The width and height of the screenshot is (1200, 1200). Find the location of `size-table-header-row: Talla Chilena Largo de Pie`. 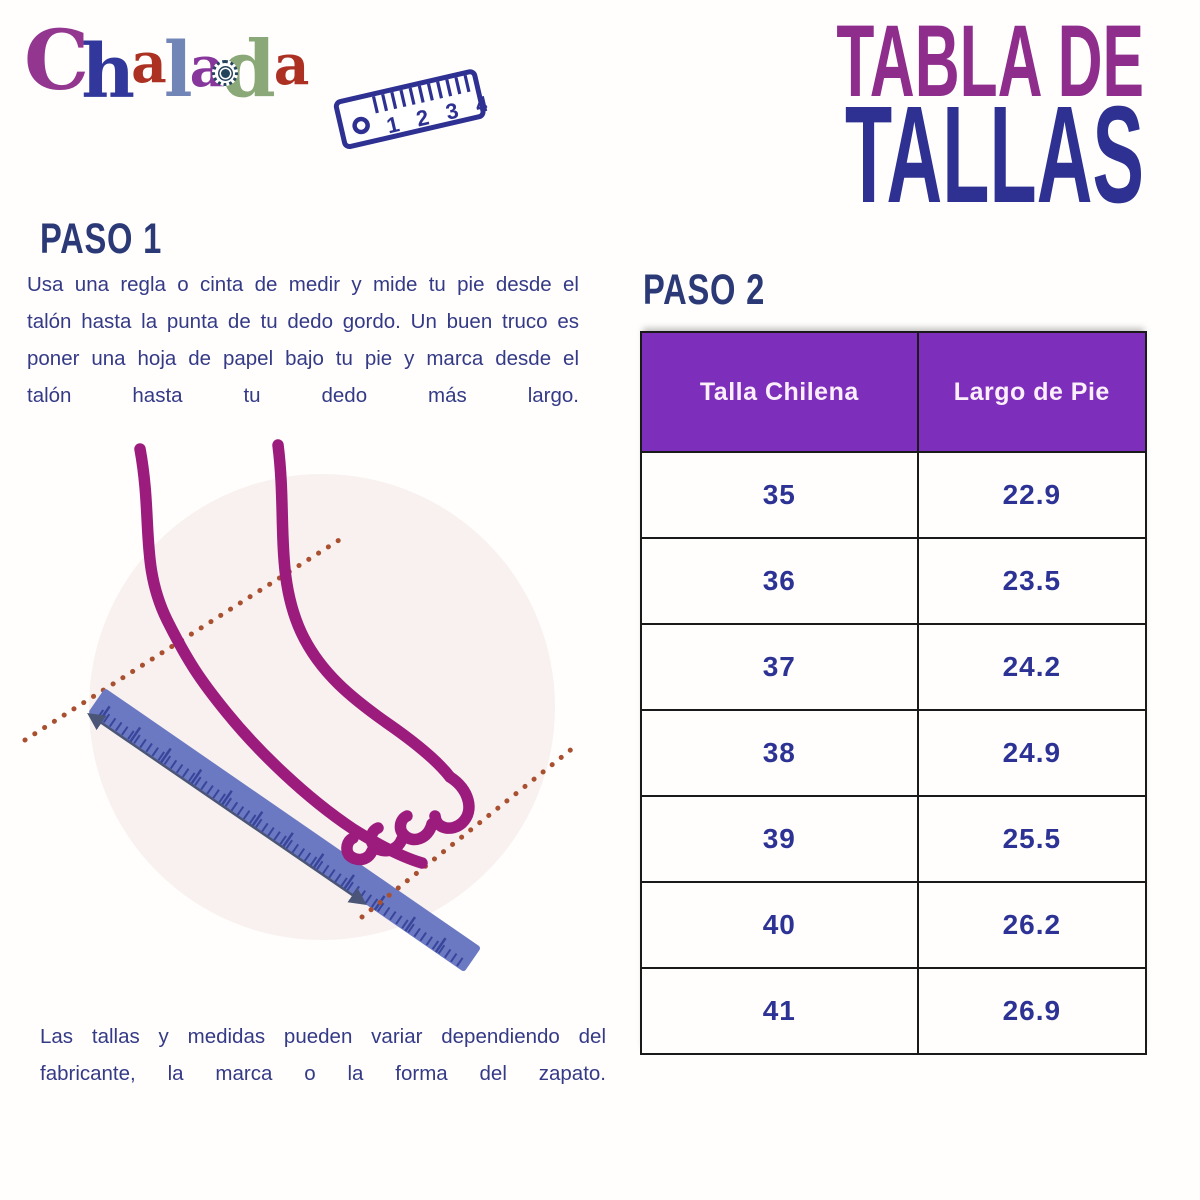

size-table-header-row: Talla Chilena Largo de Pie is located at coordinates (893, 392).